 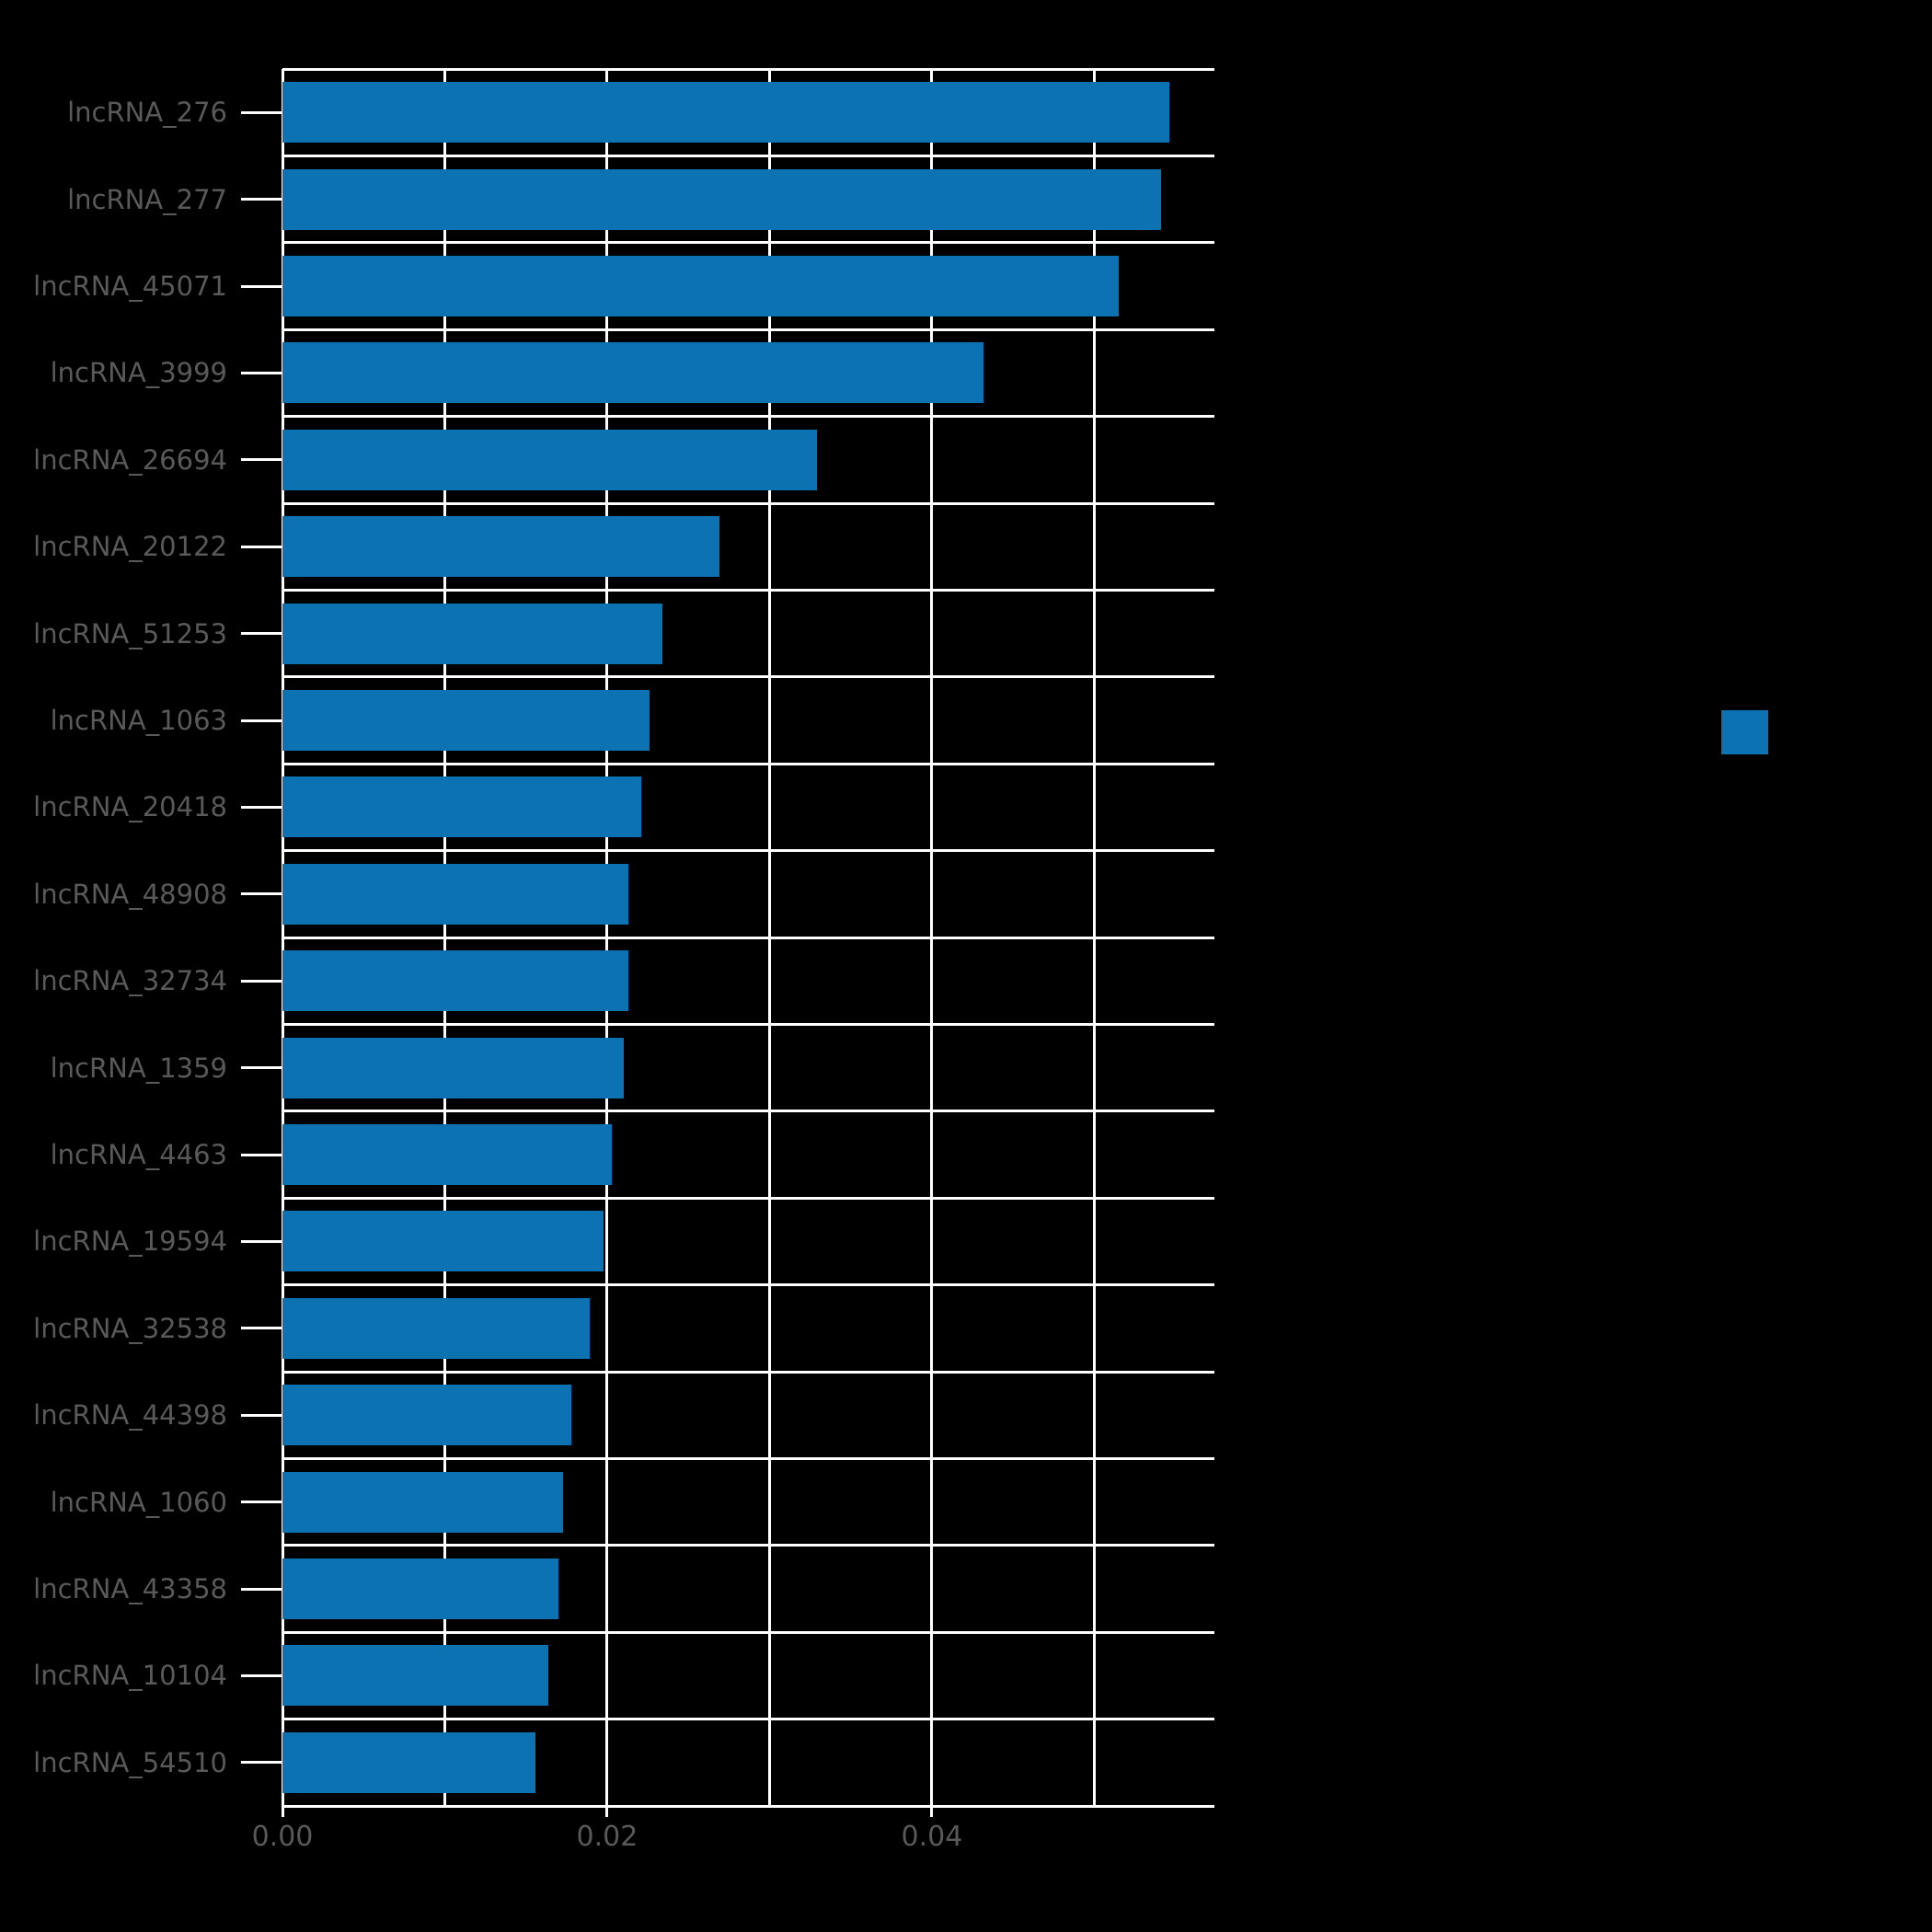 What do you see at coordinates (282, 1837) in the screenshot?
I see `x-axis-label: 0.00` at bounding box center [282, 1837].